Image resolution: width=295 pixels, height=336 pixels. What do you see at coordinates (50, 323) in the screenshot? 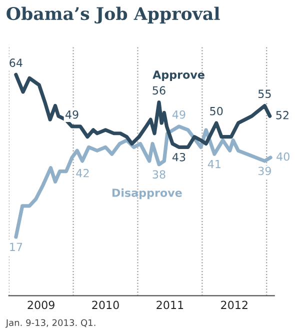
I see `text: Jan. 9-13, 2013. Q1.` at bounding box center [50, 323].